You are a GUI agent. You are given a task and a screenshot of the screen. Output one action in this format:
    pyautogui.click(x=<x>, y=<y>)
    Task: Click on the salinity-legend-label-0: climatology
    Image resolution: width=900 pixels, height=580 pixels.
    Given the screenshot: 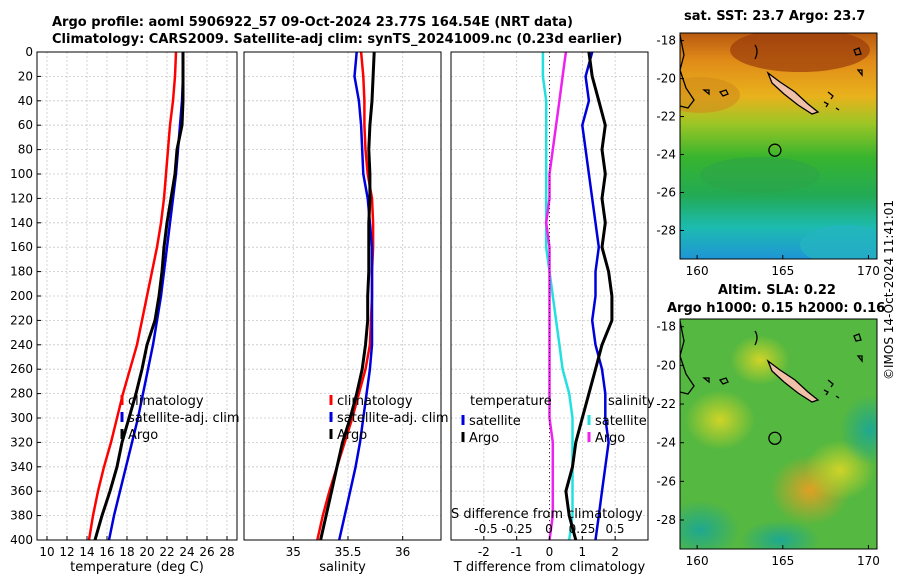 What is the action you would take?
    pyautogui.click(x=375, y=401)
    